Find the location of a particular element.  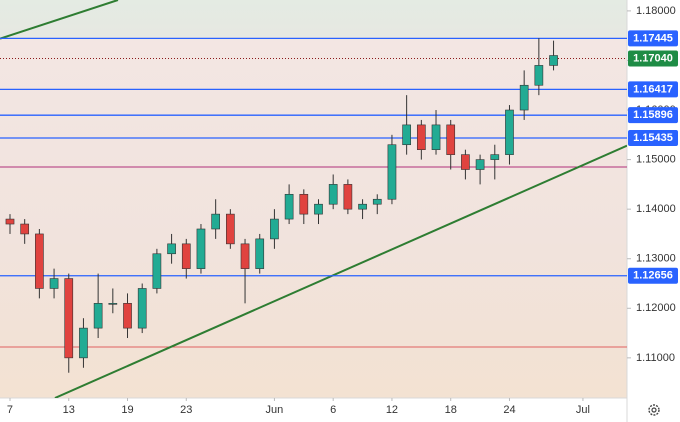

y-tick-label: 1.18000 is located at coordinates (656, 11).